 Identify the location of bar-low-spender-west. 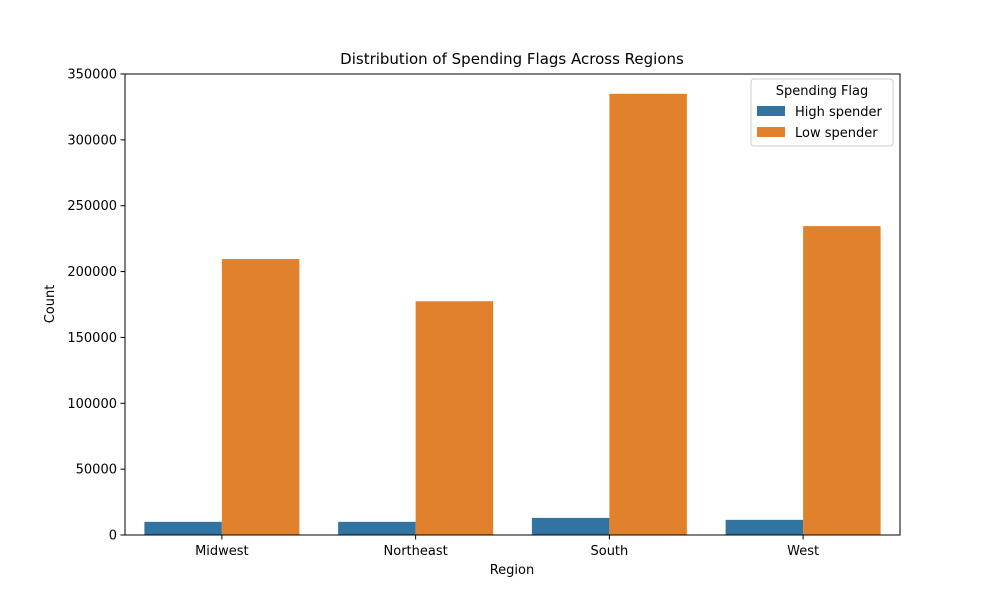
(842, 380).